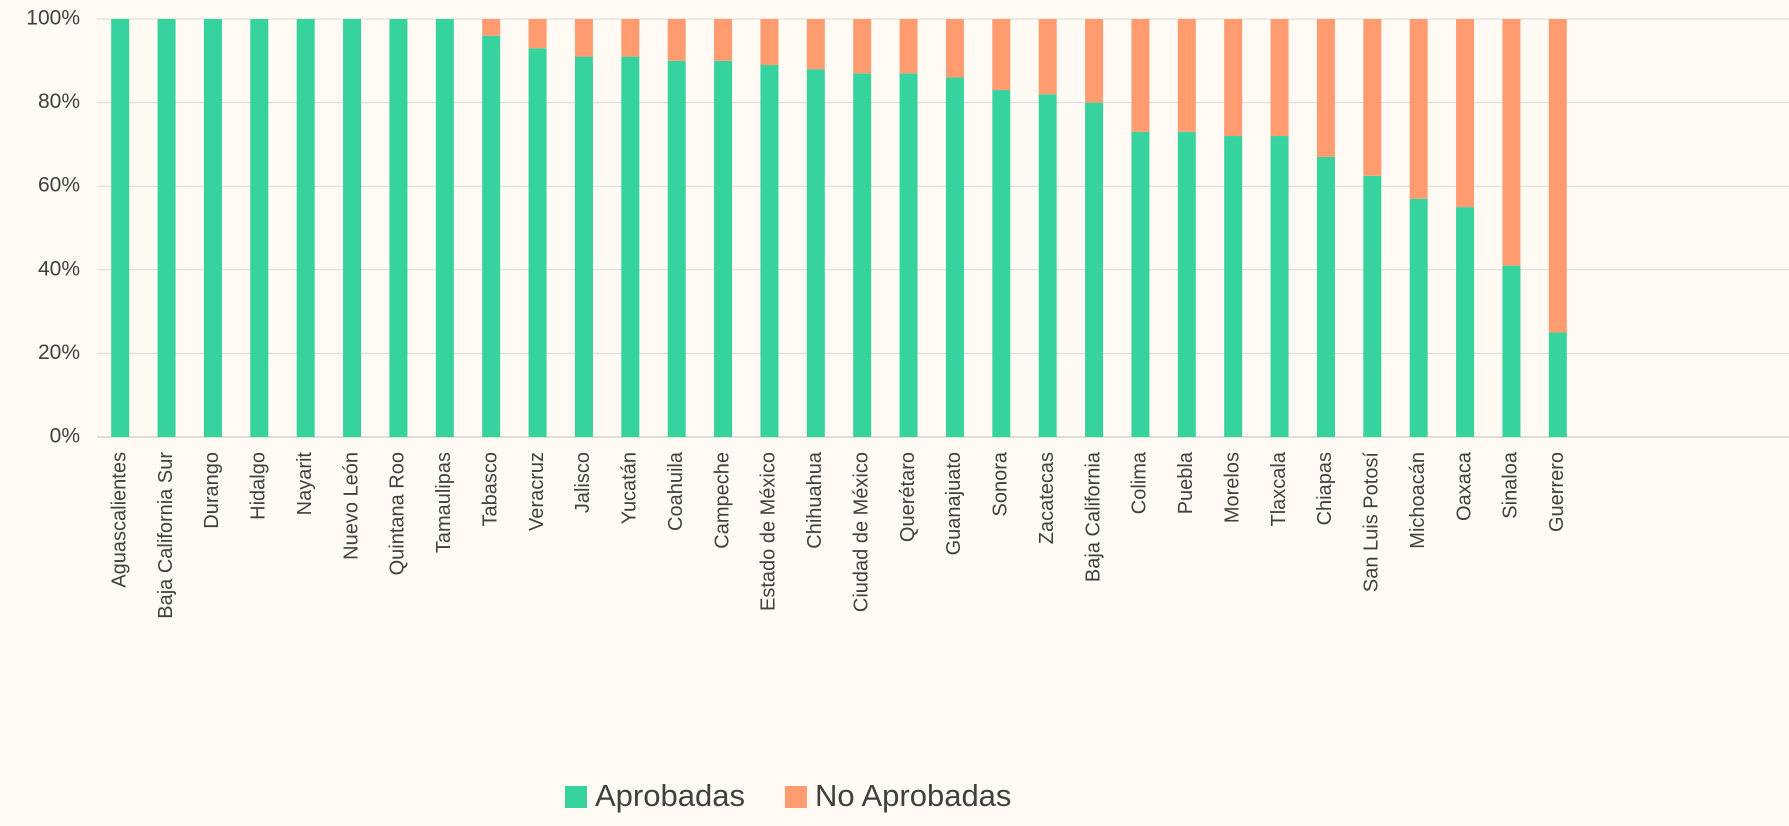 The width and height of the screenshot is (1789, 826). I want to click on x-tick-label: Ciudad de México, so click(861, 532).